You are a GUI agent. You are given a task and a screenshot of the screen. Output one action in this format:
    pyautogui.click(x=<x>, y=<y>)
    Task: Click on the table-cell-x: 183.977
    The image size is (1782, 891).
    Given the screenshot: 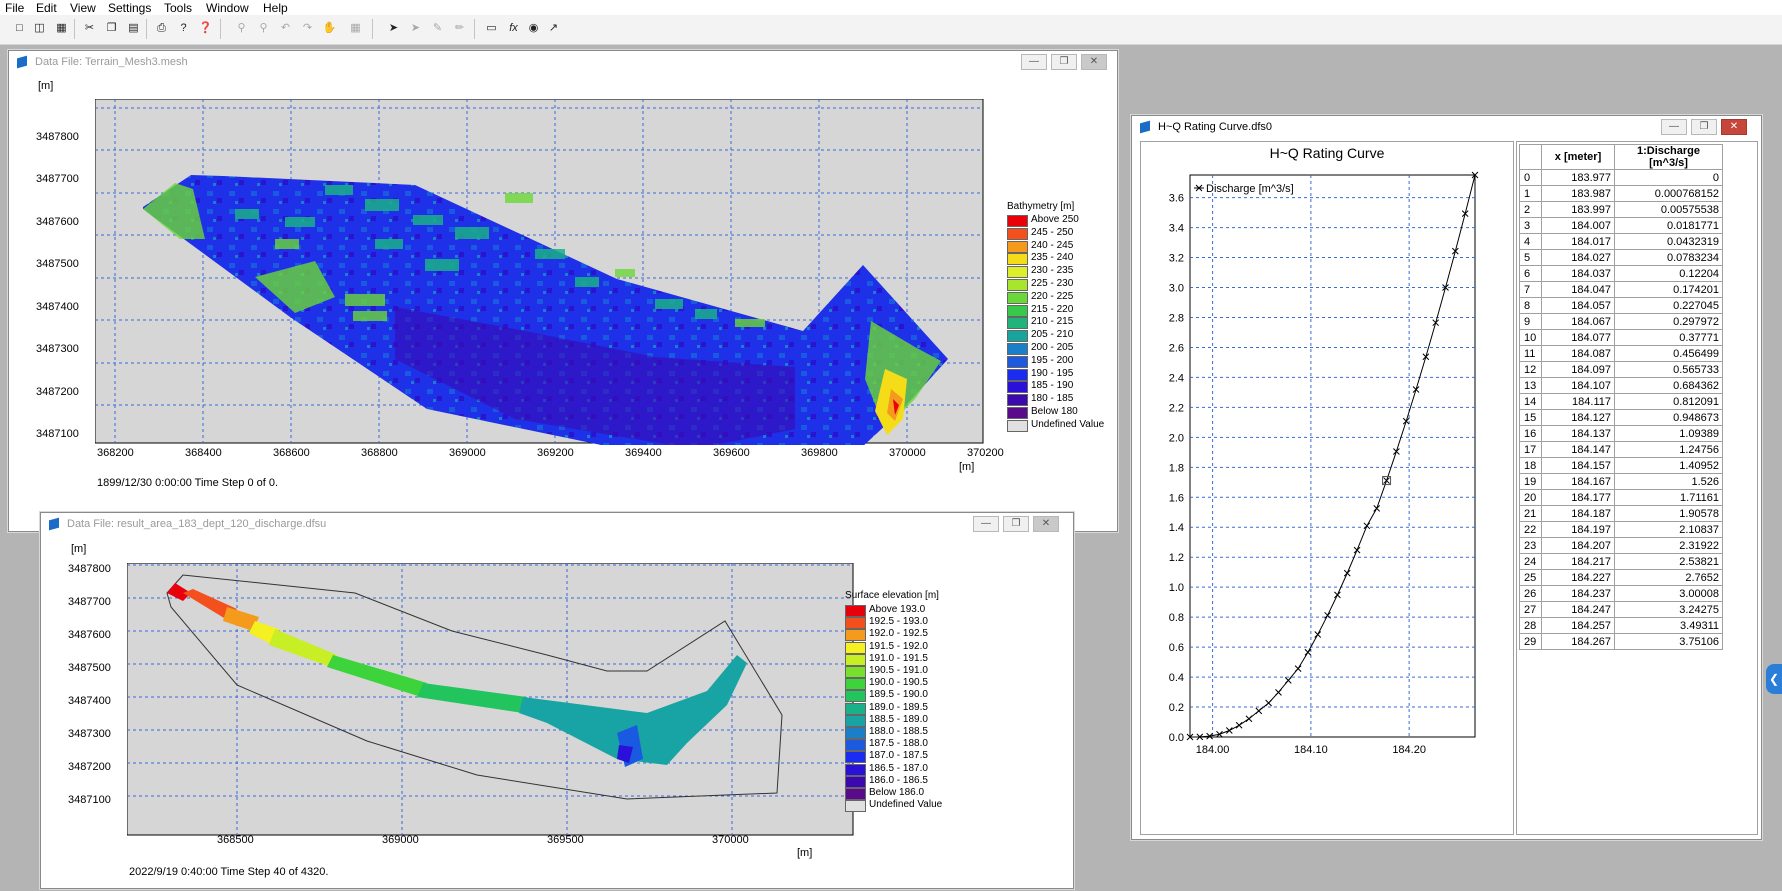 What is the action you would take?
    pyautogui.click(x=1578, y=177)
    